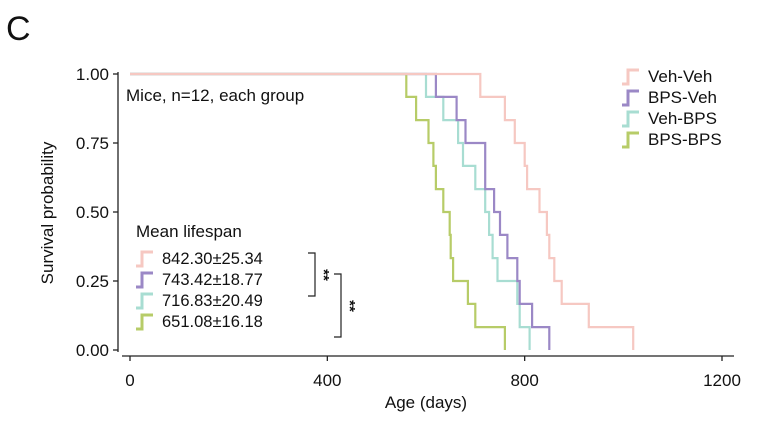 This screenshot has width=768, height=423. What do you see at coordinates (672, 108) in the screenshot?
I see `legend: Veh-Veh BPS-Veh Veh-BPS BPS-BPS` at bounding box center [672, 108].